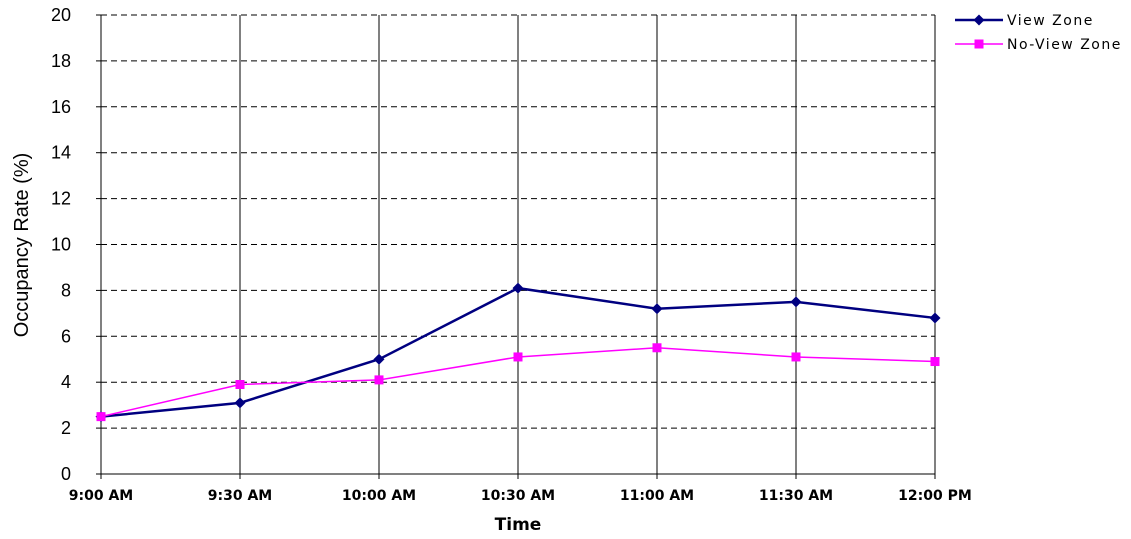  Describe the element at coordinates (66, 474) in the screenshot. I see `y-tick-label: 0` at that location.